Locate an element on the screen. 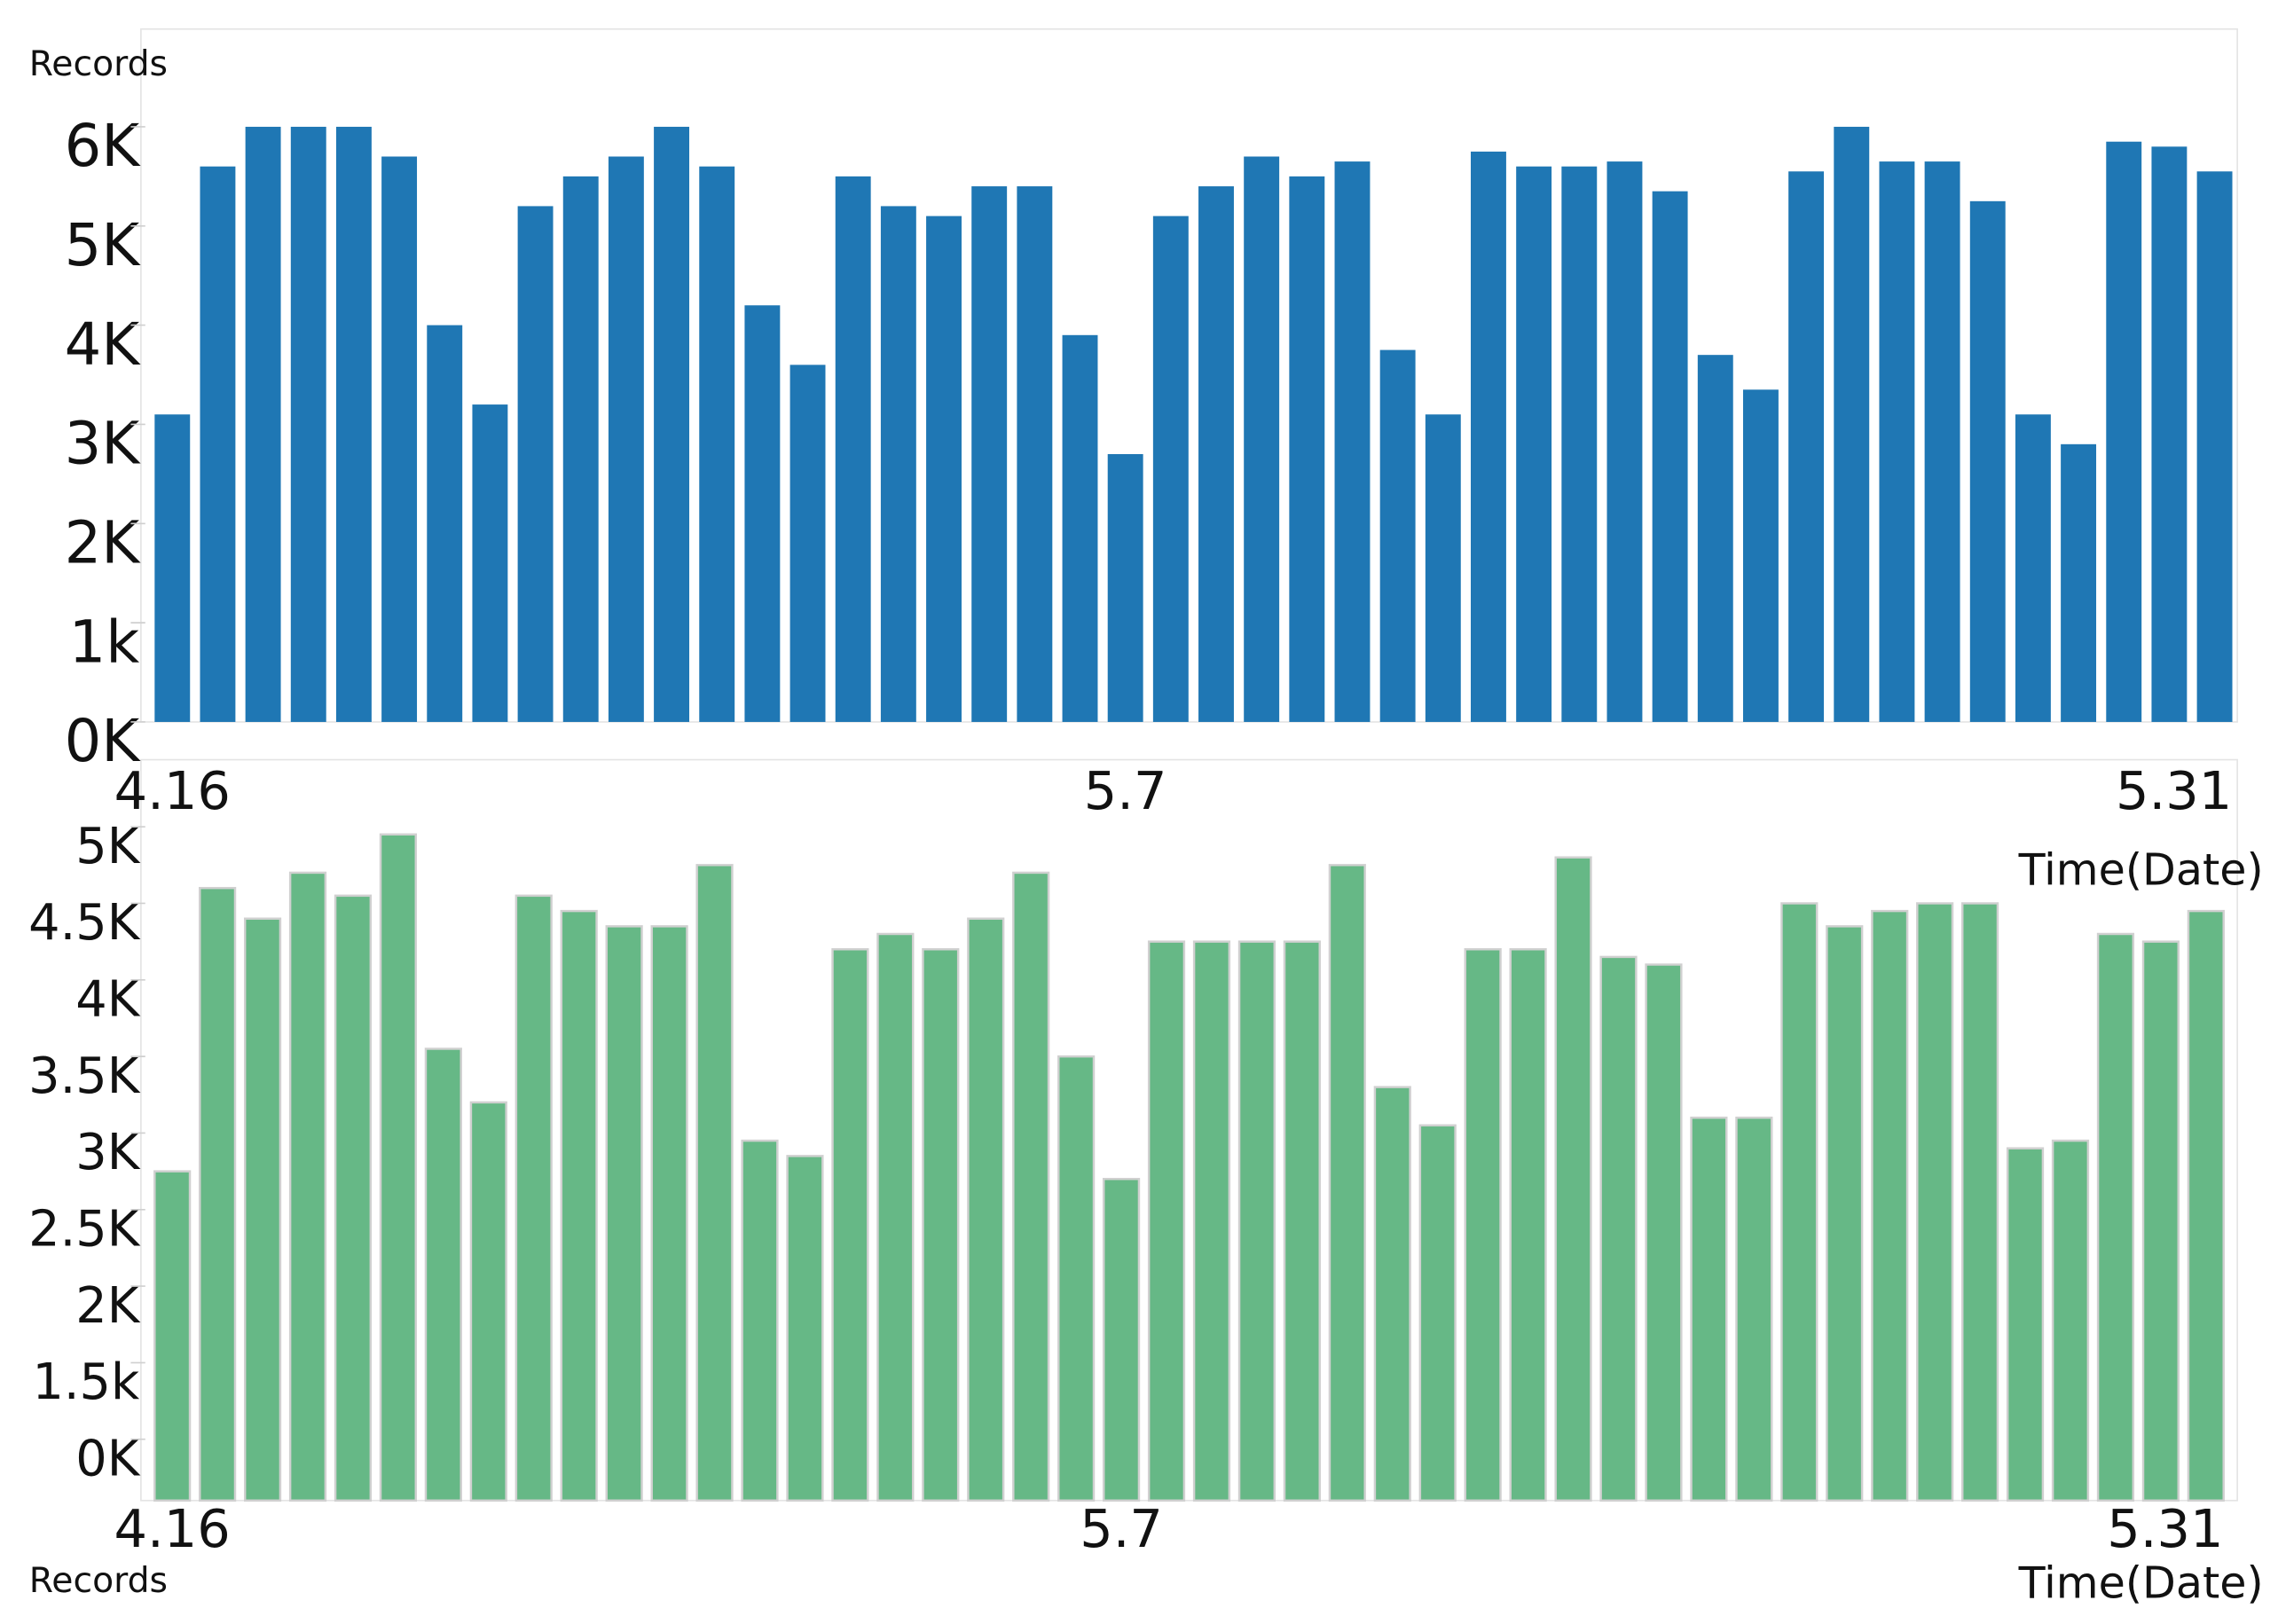  x-tick-label: 5.31 is located at coordinates (2174, 791).